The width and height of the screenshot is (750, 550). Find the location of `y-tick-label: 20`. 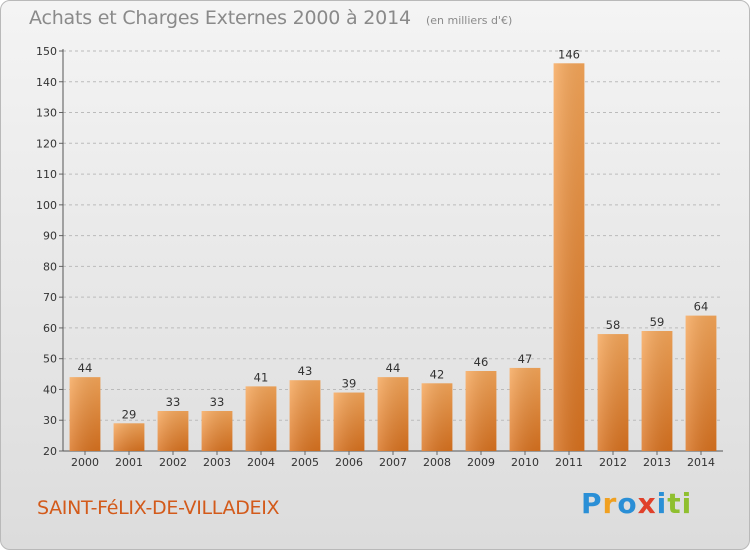

y-tick-label: 20 is located at coordinates (50, 451).